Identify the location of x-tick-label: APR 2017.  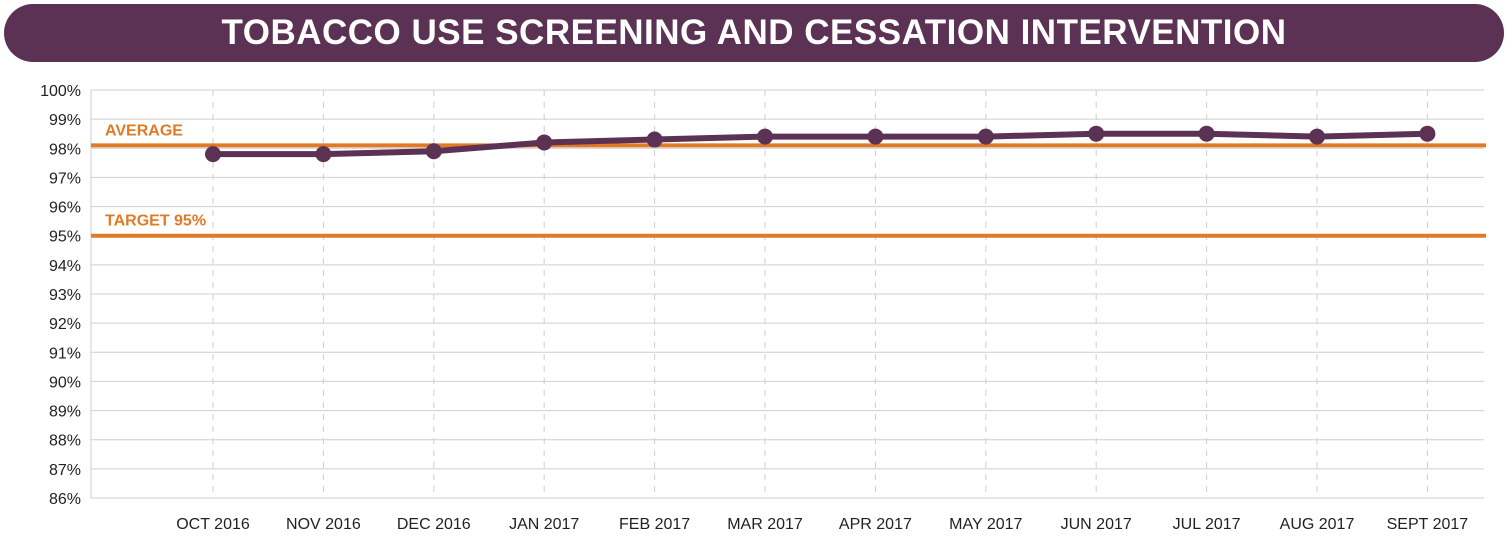
(875, 524).